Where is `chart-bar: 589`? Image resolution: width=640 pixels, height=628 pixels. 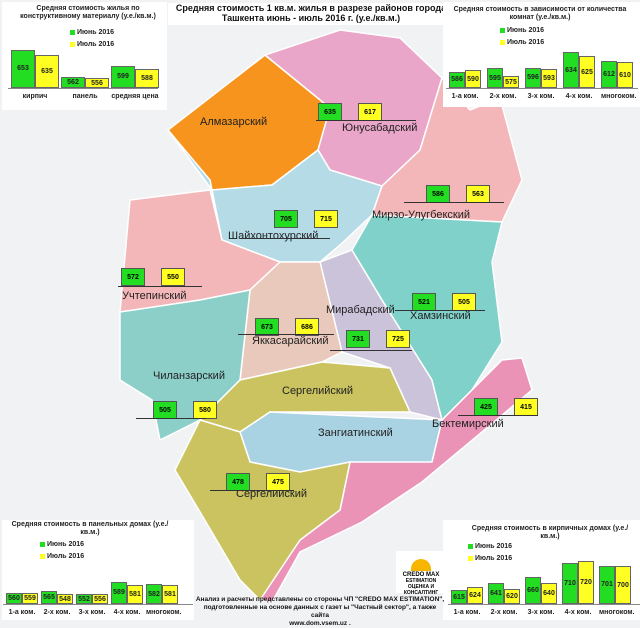
chart-bar: 589 is located at coordinates (119, 592).